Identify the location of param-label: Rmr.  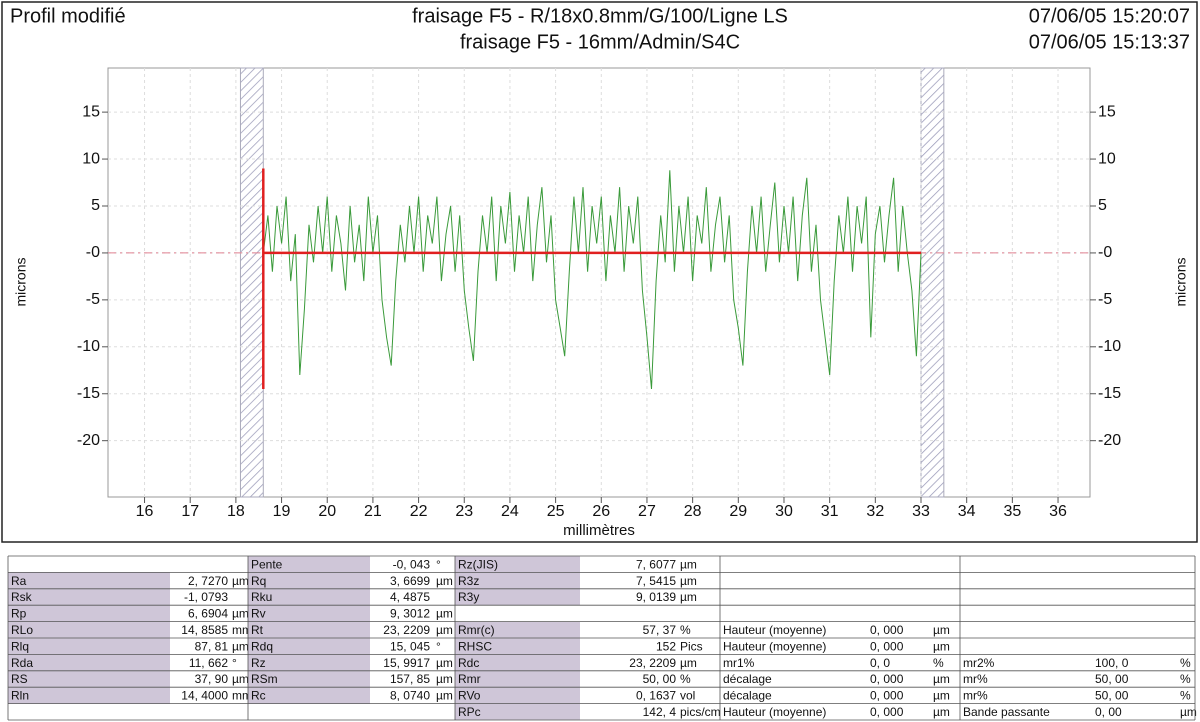
(469, 679).